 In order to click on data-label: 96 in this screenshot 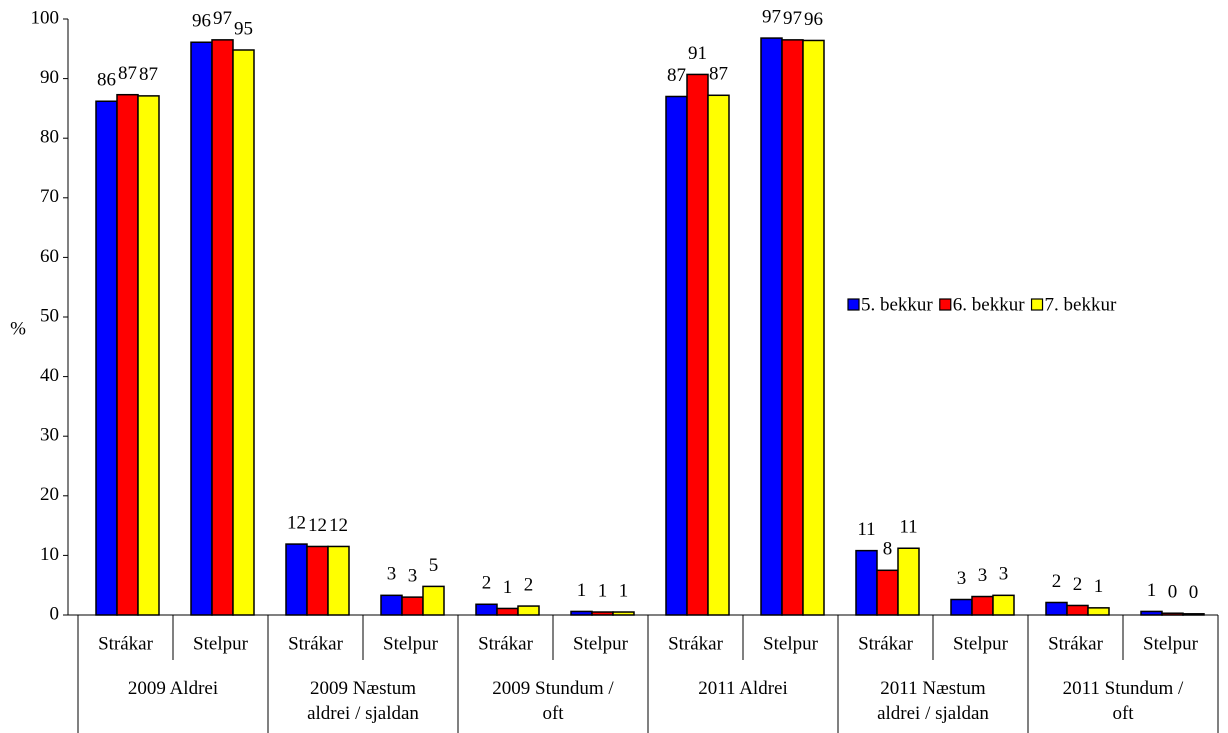, I will do `click(813, 19)`.